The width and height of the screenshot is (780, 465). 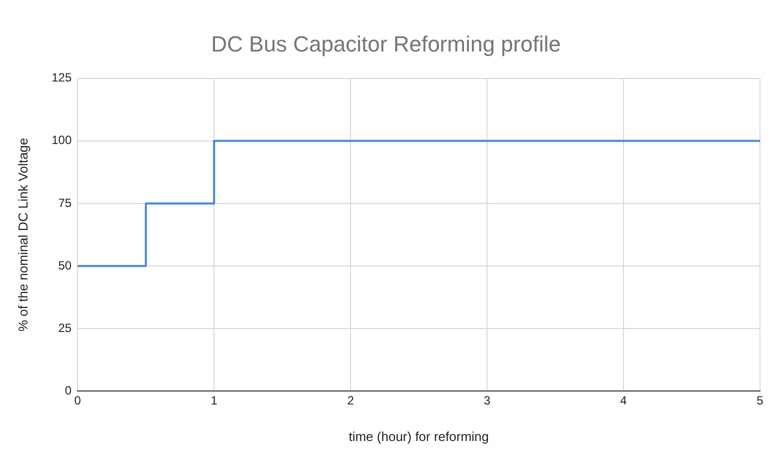 I want to click on chart-title: DC Bus Capacitor Reforming profile, so click(x=386, y=43).